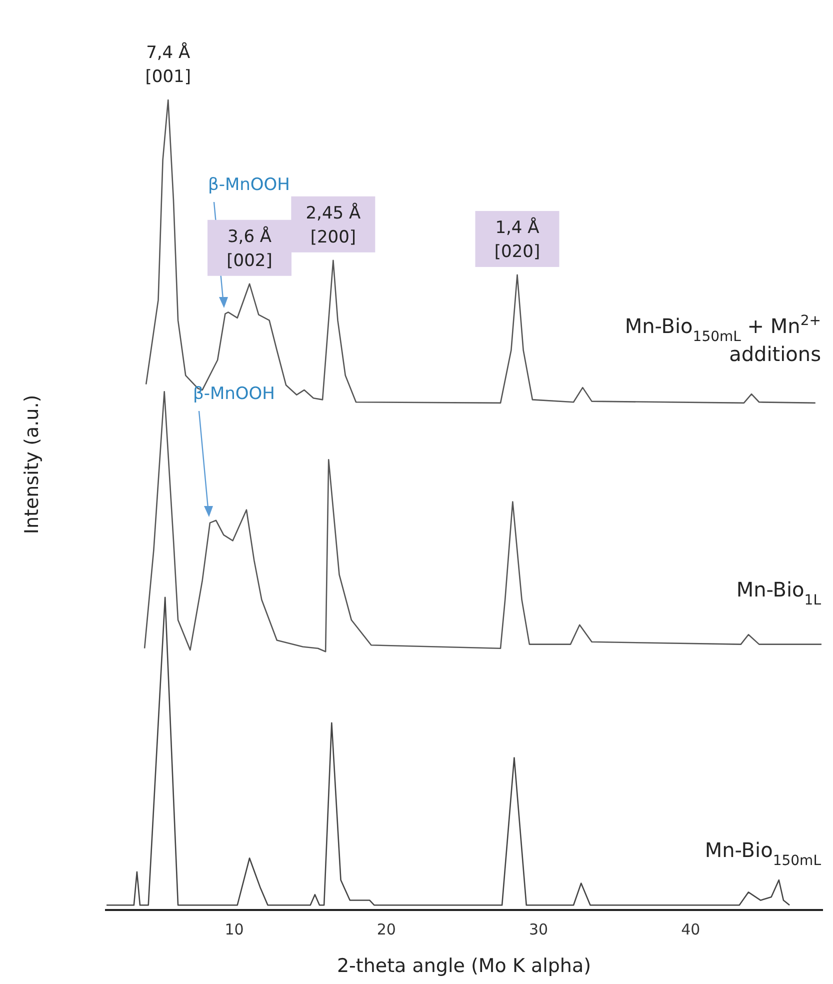 The image size is (833, 984). What do you see at coordinates (386, 929) in the screenshot?
I see `x-tick-label: 20` at bounding box center [386, 929].